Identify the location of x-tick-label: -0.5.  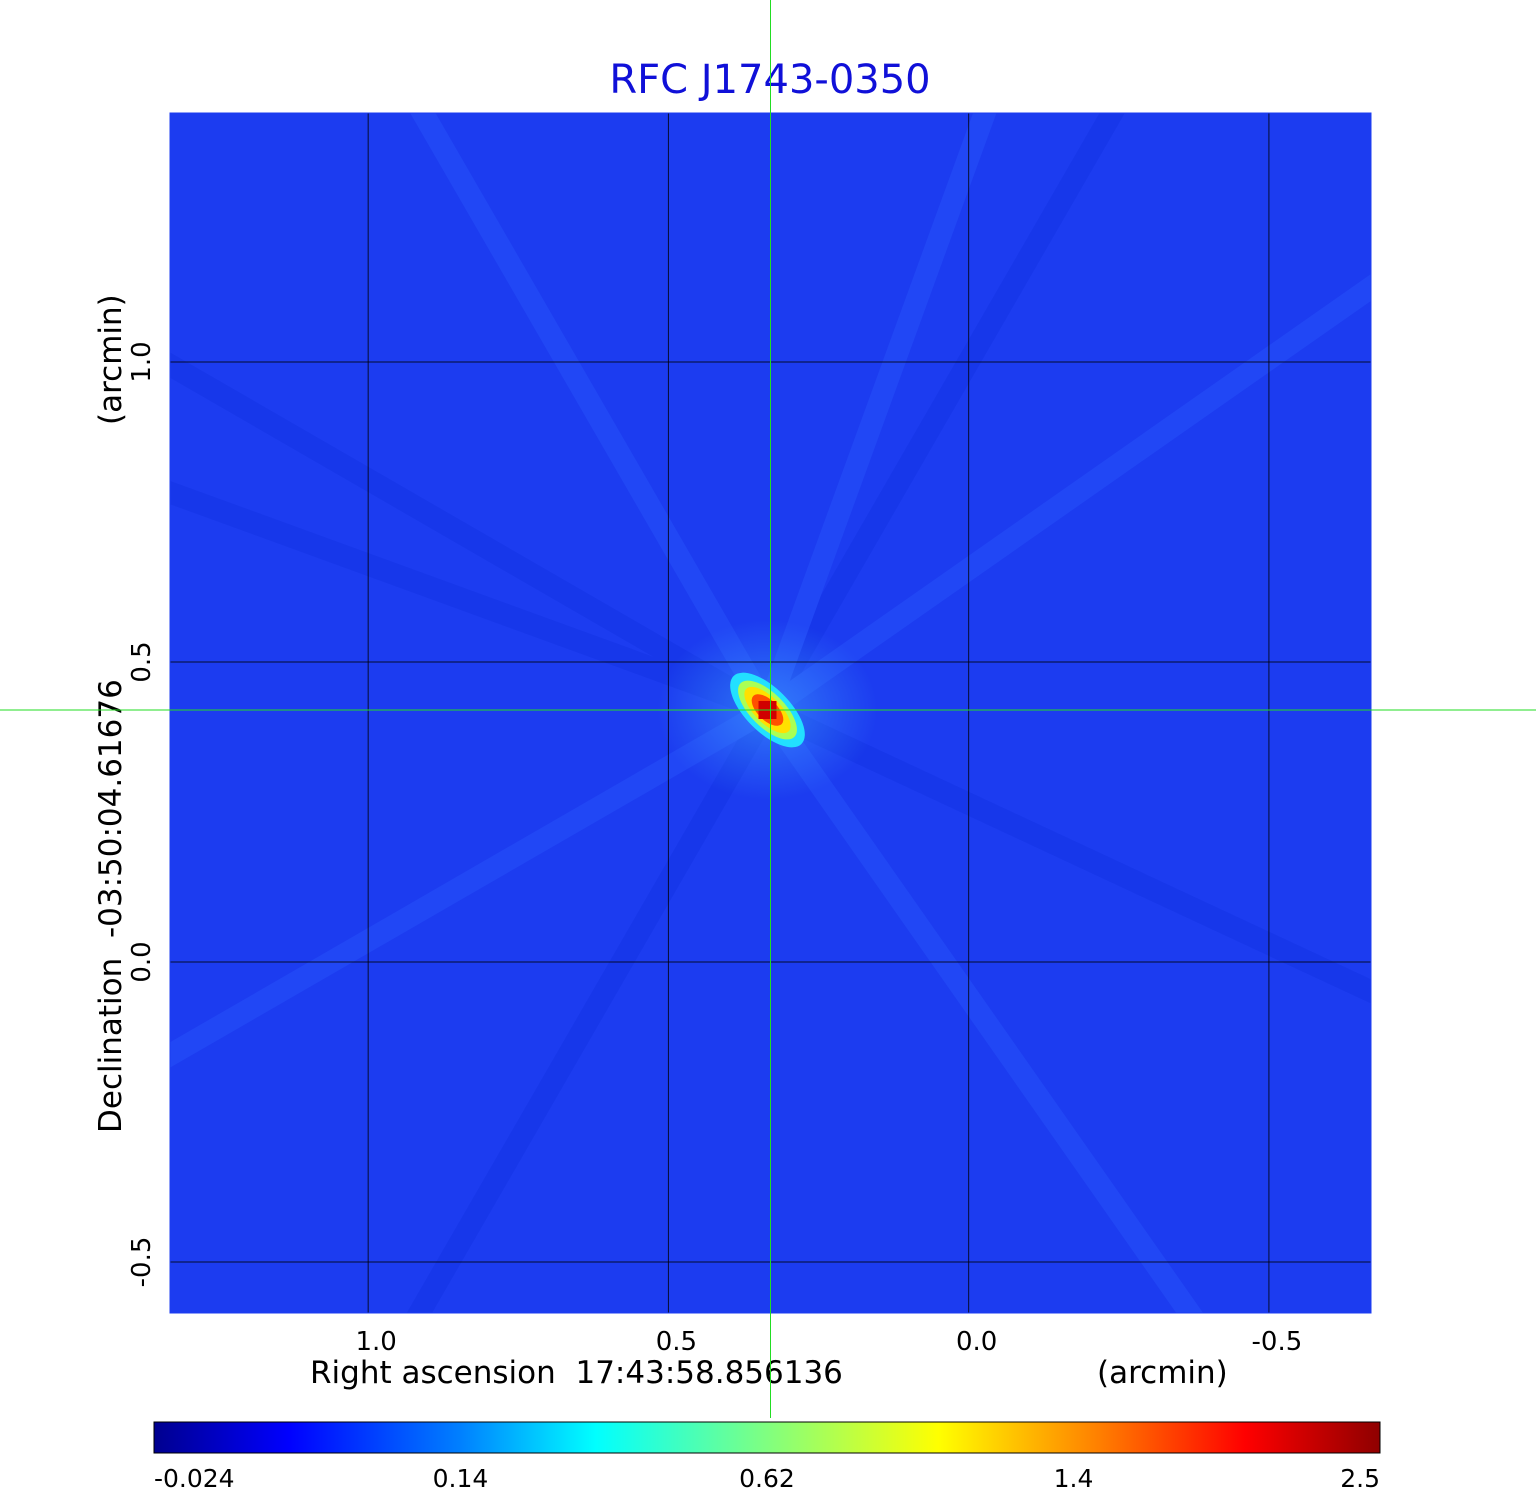
(1277, 1342).